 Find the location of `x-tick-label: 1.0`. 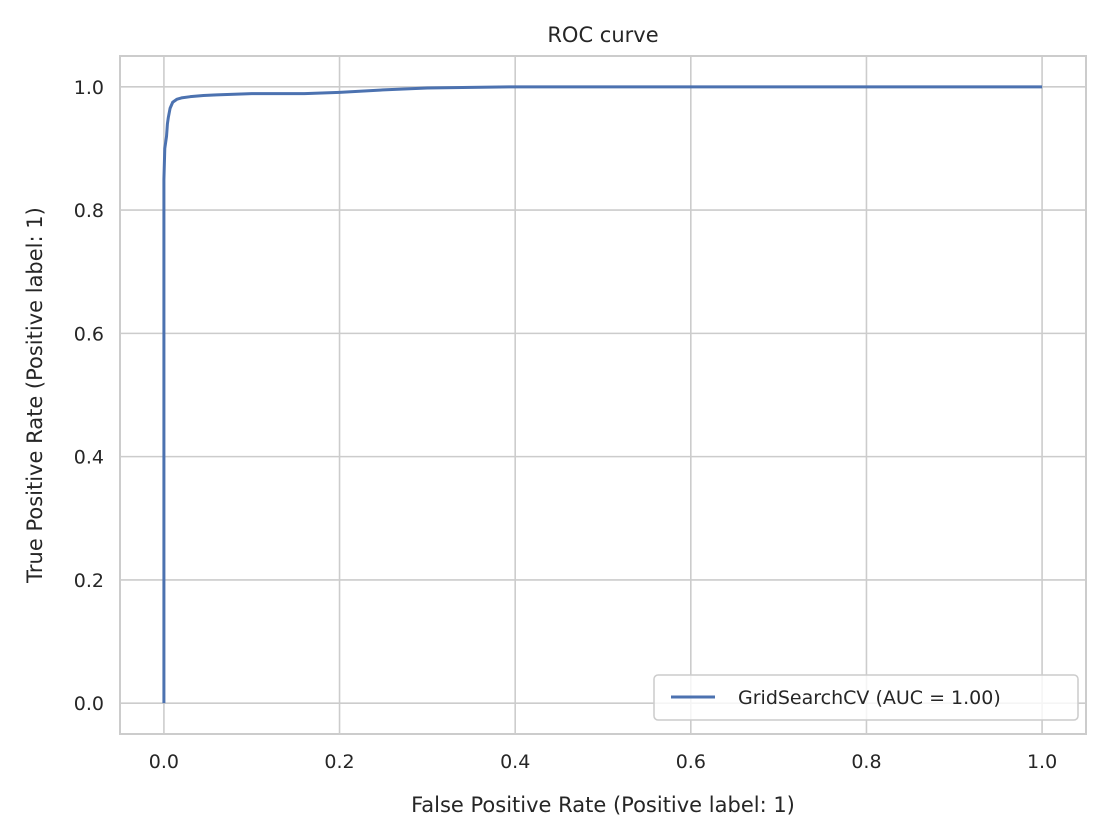

x-tick-label: 1.0 is located at coordinates (1042, 762).